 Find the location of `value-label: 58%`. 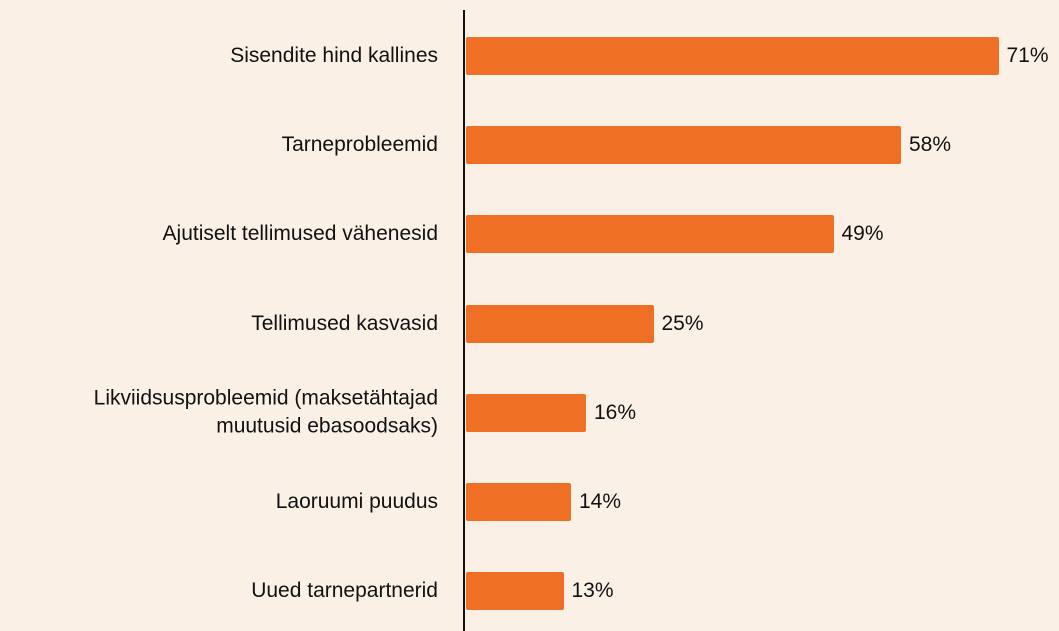

value-label: 58% is located at coordinates (930, 145).